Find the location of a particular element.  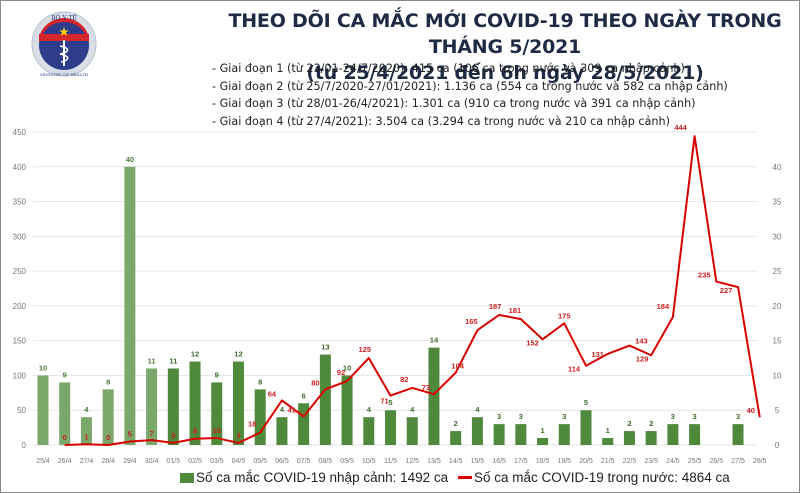

line-value-label: 73 is located at coordinates (426, 387).